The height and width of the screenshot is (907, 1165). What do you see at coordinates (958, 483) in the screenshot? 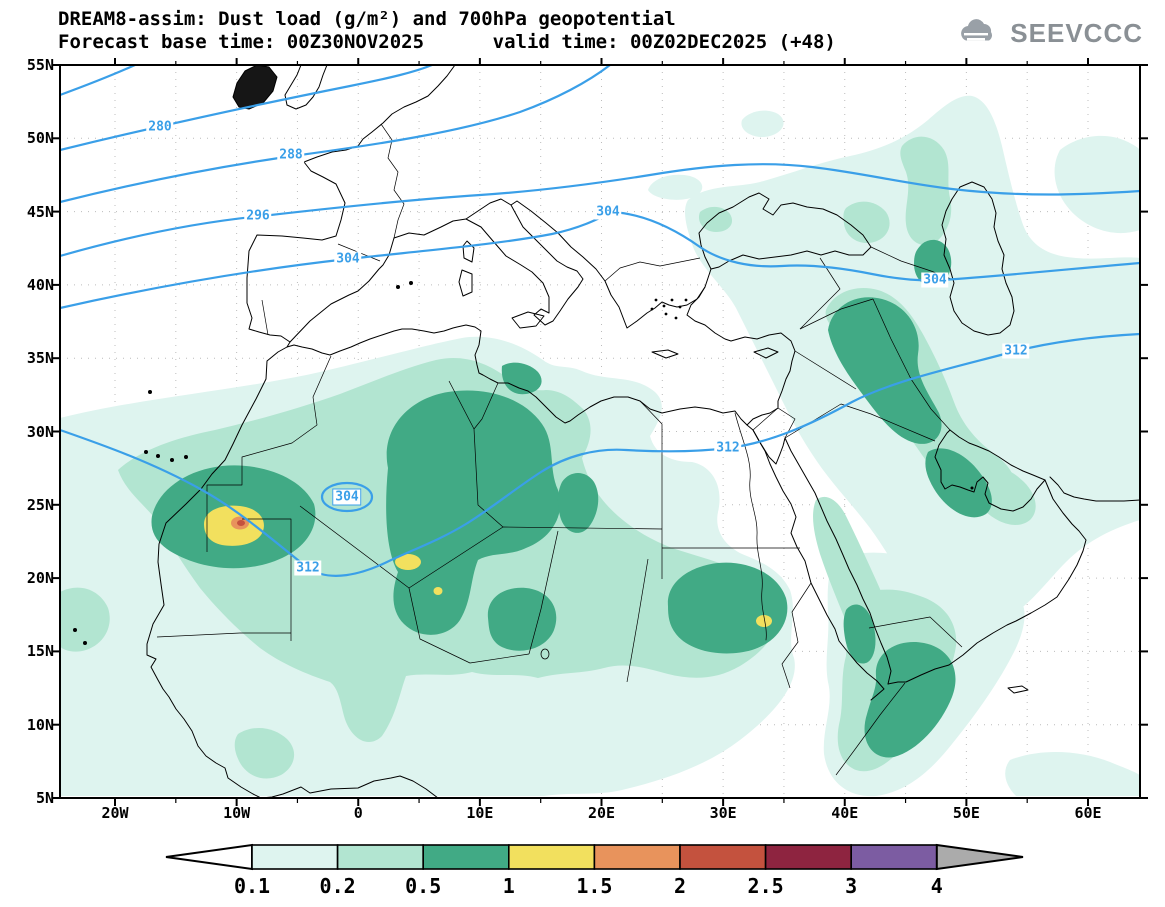
I see `dust-area-0p5-gulf` at bounding box center [958, 483].